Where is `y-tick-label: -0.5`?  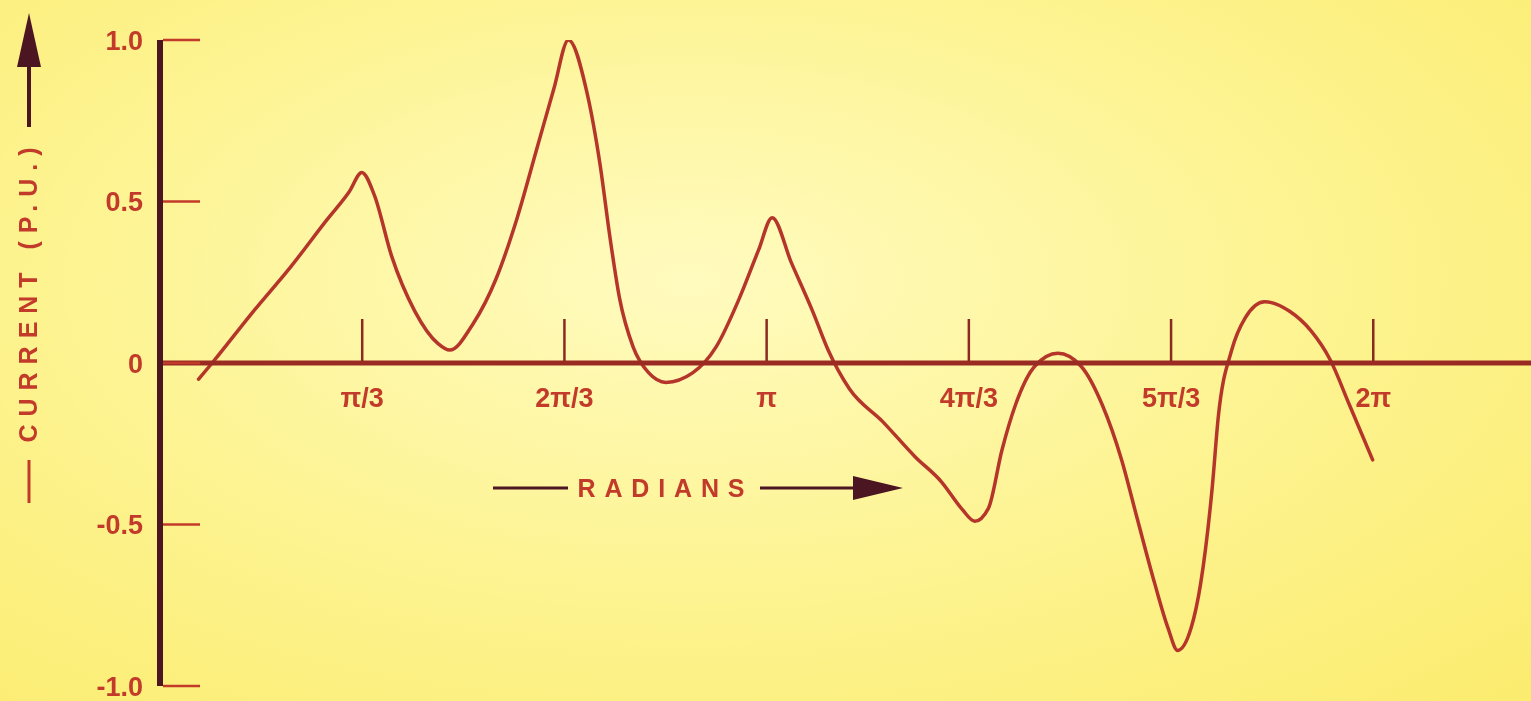
y-tick-label: -0.5 is located at coordinates (119, 525).